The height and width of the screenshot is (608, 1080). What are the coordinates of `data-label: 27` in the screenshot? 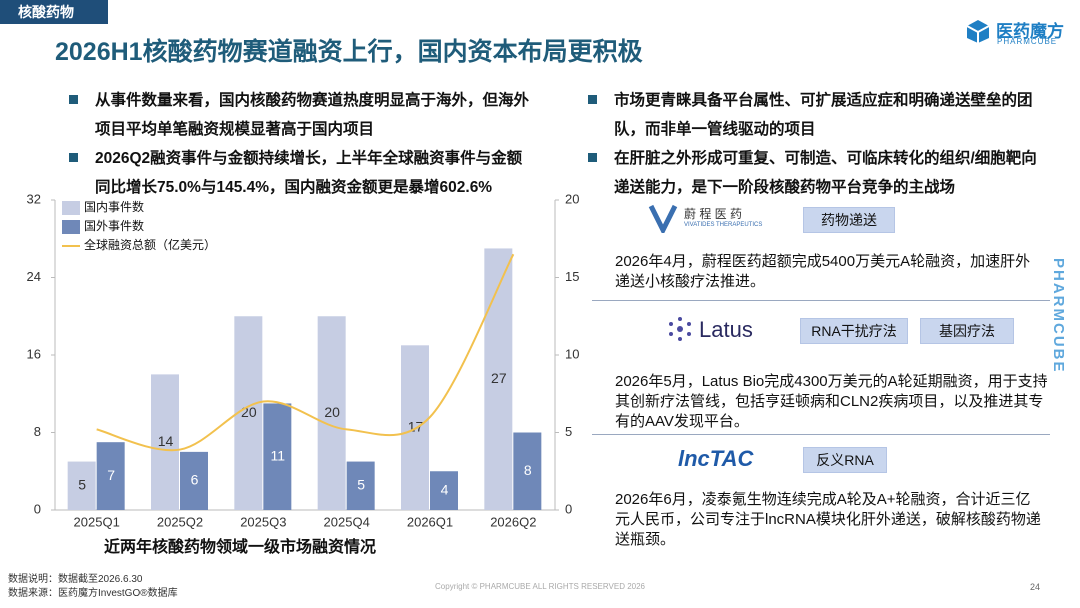 It's located at (499, 378).